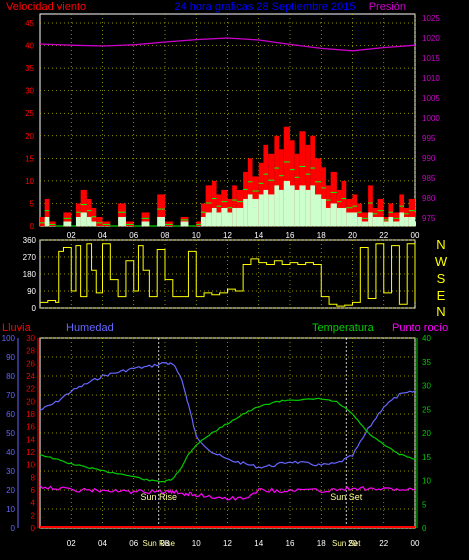  What do you see at coordinates (441, 278) in the screenshot?
I see `compass-s: S` at bounding box center [441, 278].